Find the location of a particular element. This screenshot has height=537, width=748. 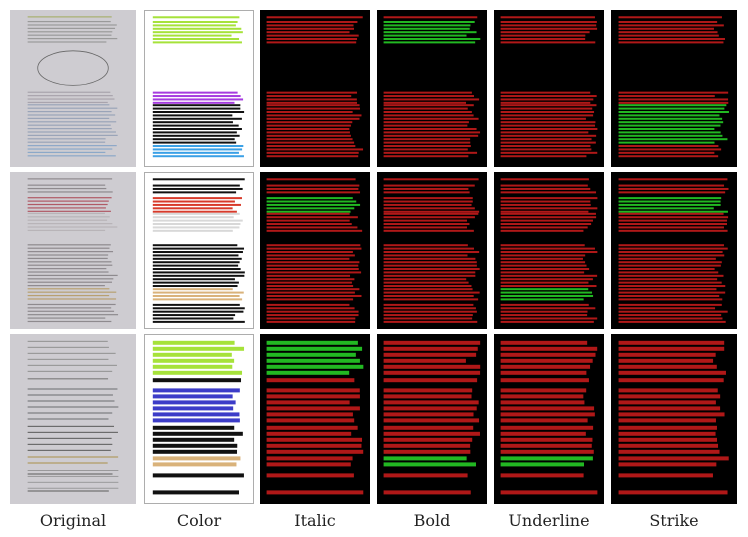

cell-bold-row3 is located at coordinates (432, 419).